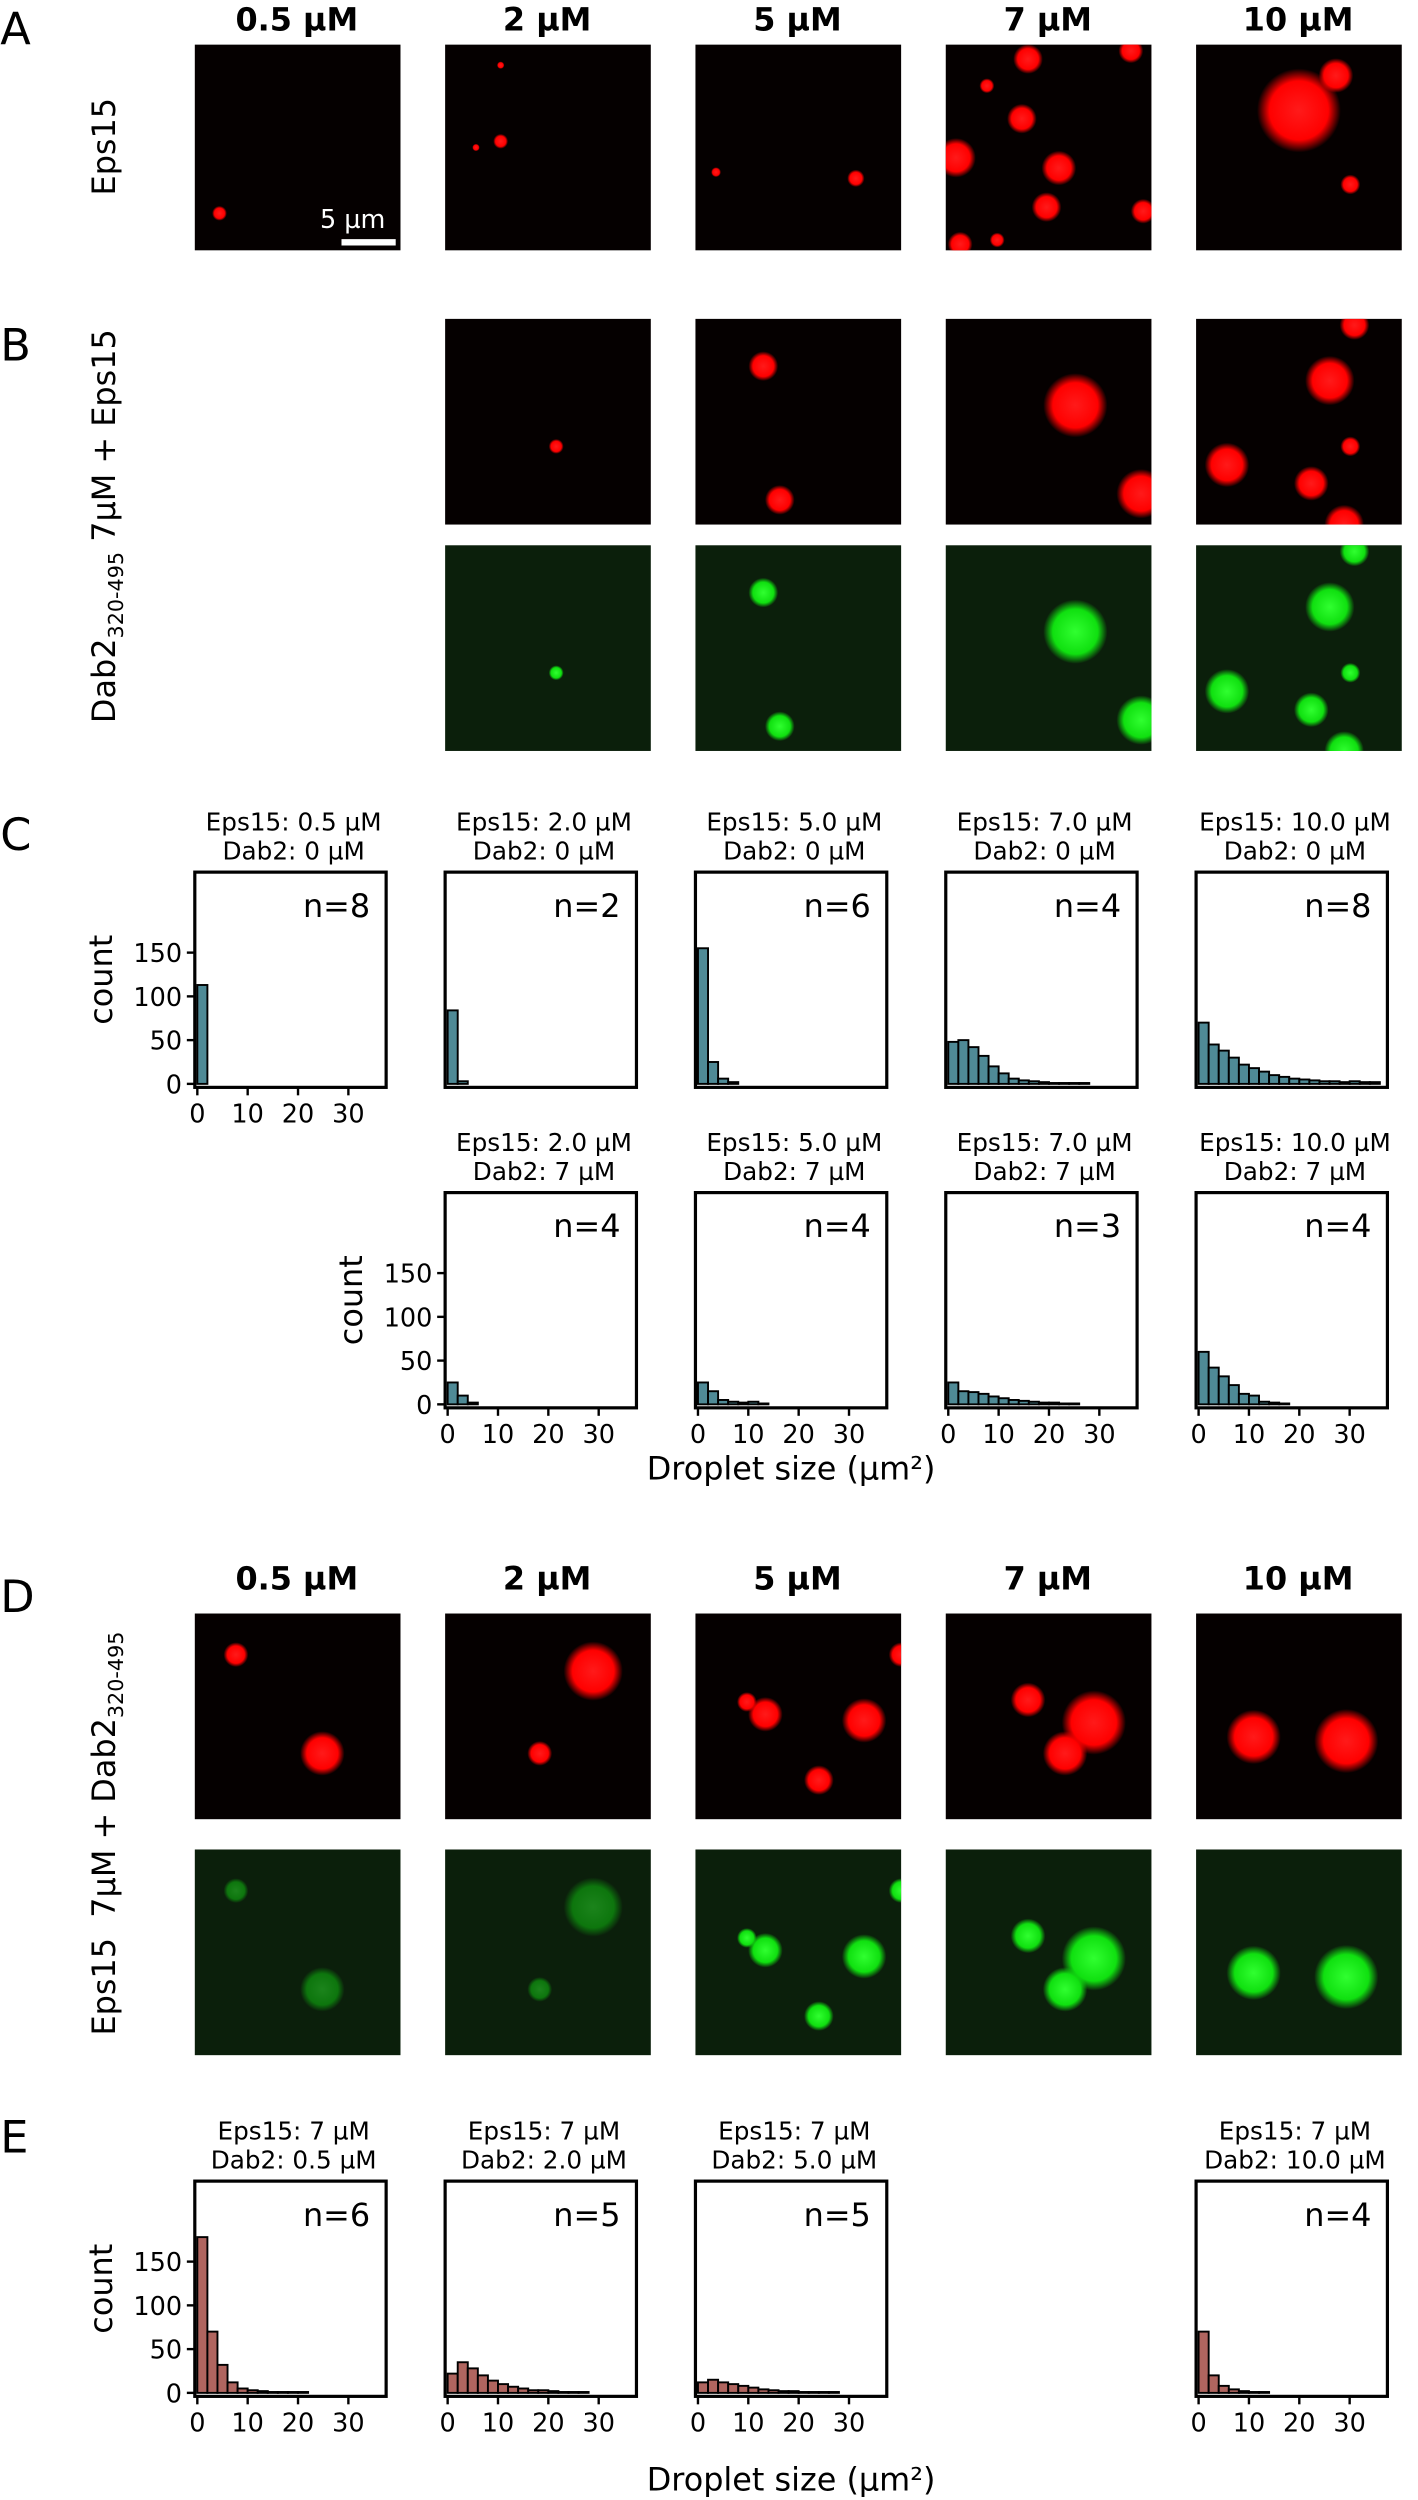 This screenshot has width=1418, height=2500. Describe the element at coordinates (586, 906) in the screenshot. I see `annotation: n=2` at that location.